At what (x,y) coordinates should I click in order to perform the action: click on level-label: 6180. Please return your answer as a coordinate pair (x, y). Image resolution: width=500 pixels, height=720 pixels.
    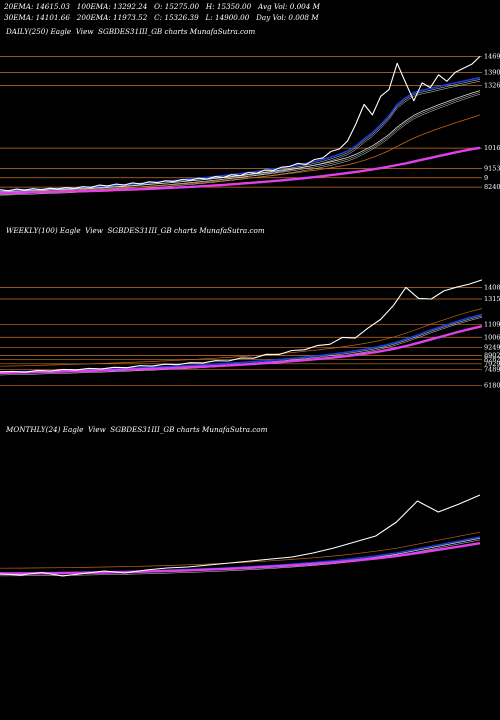
    Looking at the image, I should click on (492, 386).